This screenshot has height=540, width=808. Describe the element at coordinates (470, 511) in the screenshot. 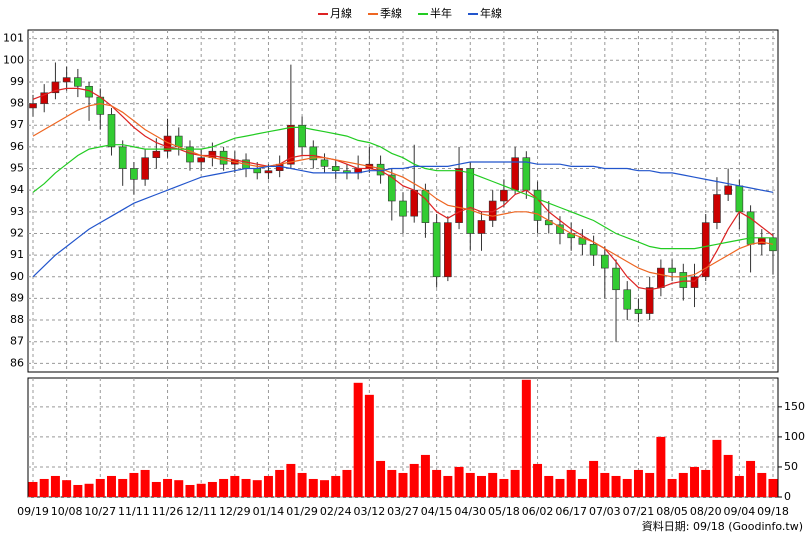

I see `x-tick-label: 04/30` at that location.